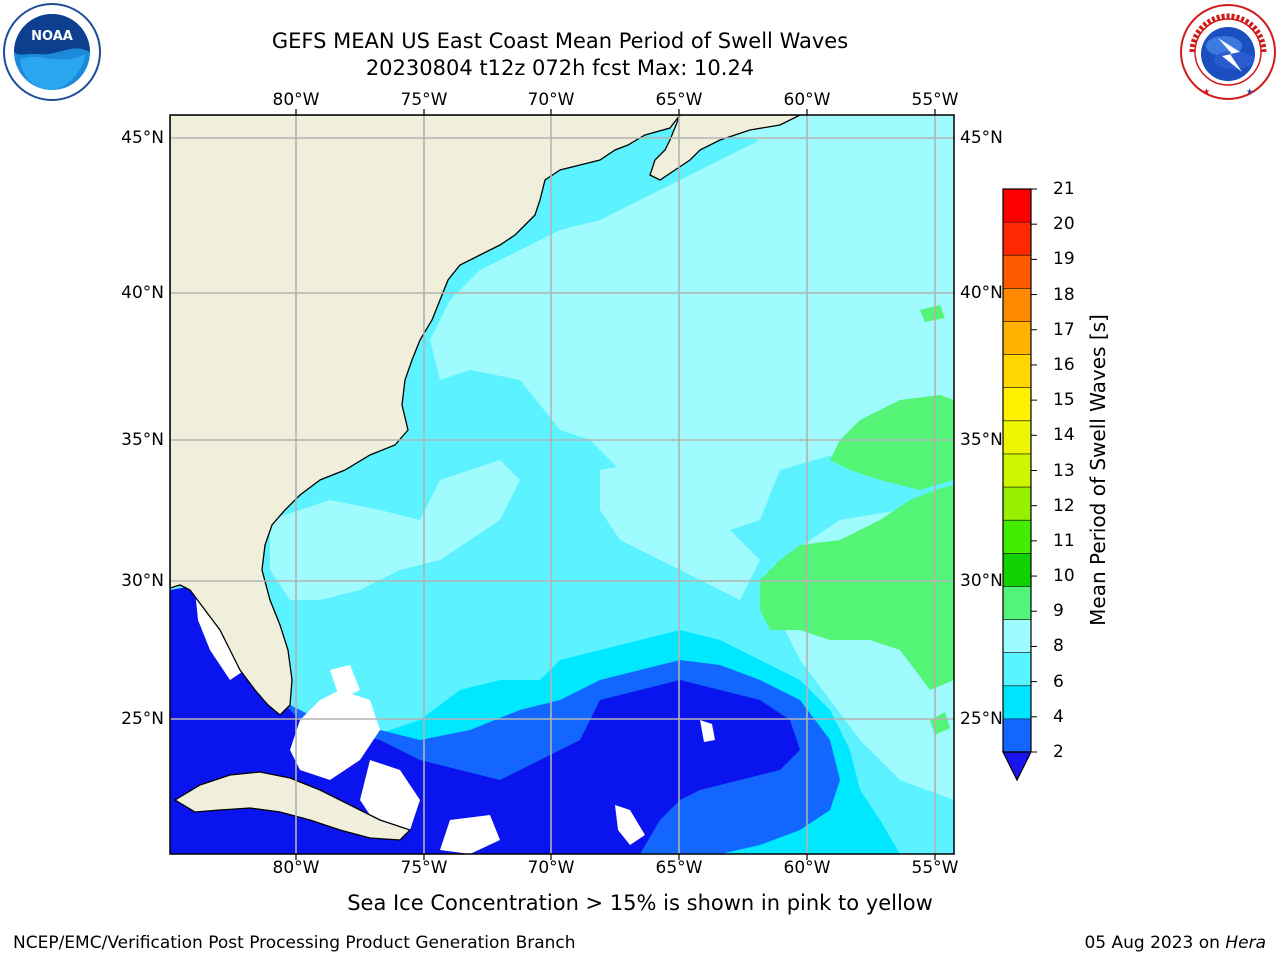 The image size is (1280, 960). What do you see at coordinates (142, 138) in the screenshot?
I see `lat-label-left: 45°N` at bounding box center [142, 138].